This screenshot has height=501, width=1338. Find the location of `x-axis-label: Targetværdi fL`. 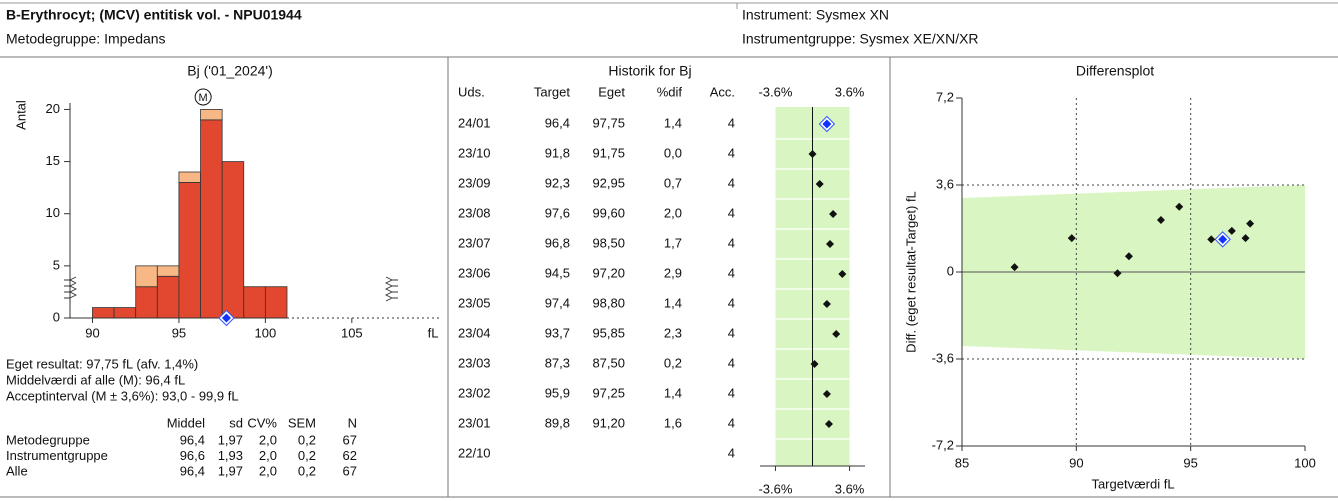

x-axis-label: Targetværdi fL is located at coordinates (1132, 483).